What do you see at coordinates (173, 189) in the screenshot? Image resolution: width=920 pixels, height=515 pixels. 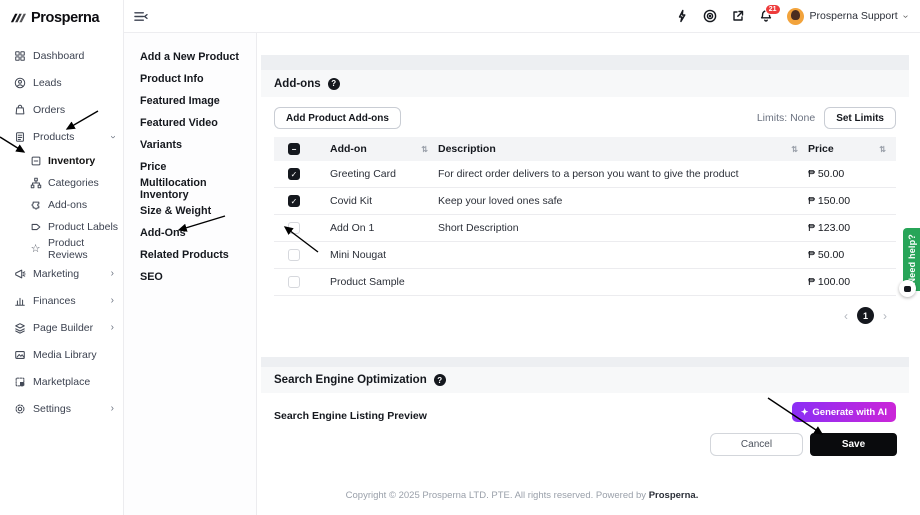 I see `pmenu-multilocation-inventory: Multilocation Inventory` at bounding box center [173, 189].